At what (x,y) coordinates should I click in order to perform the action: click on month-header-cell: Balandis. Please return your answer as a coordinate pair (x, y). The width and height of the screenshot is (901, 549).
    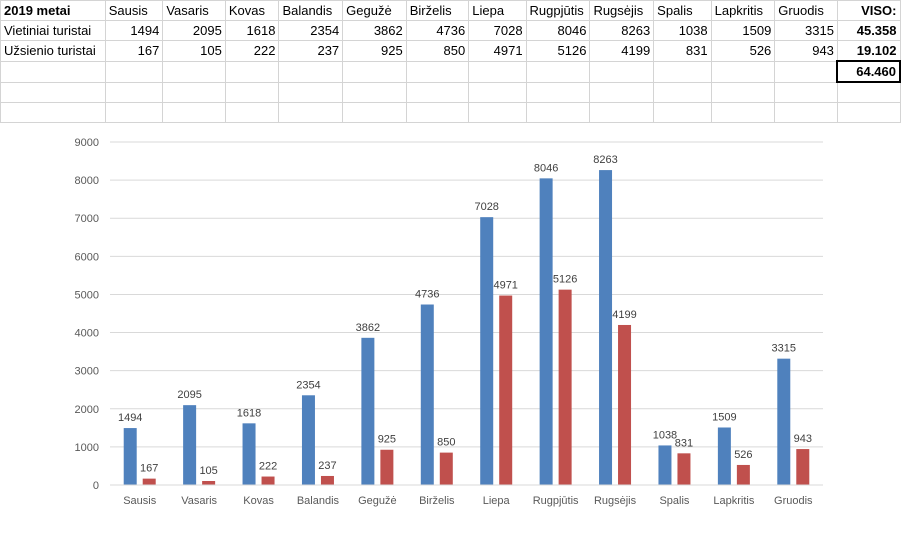
    Looking at the image, I should click on (311, 10).